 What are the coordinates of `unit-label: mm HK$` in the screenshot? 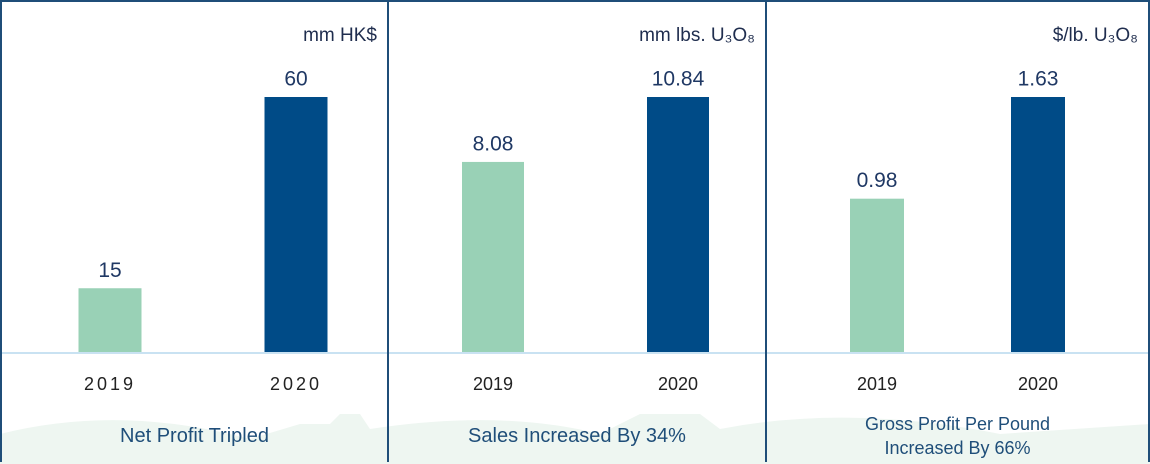 It's located at (340, 35).